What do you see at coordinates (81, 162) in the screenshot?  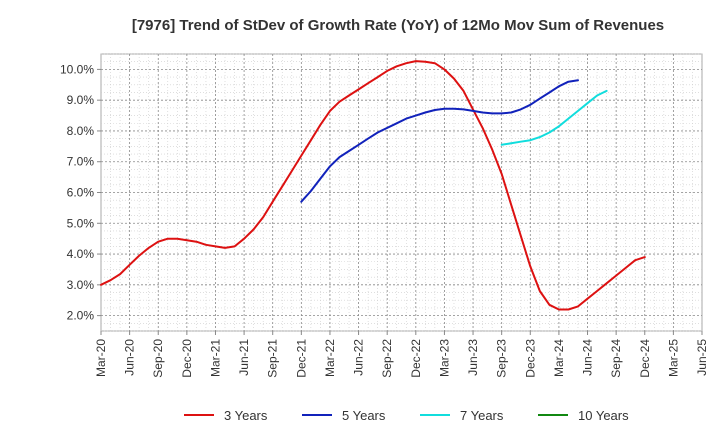 I see `y-tick-label: 7.0%` at bounding box center [81, 162].